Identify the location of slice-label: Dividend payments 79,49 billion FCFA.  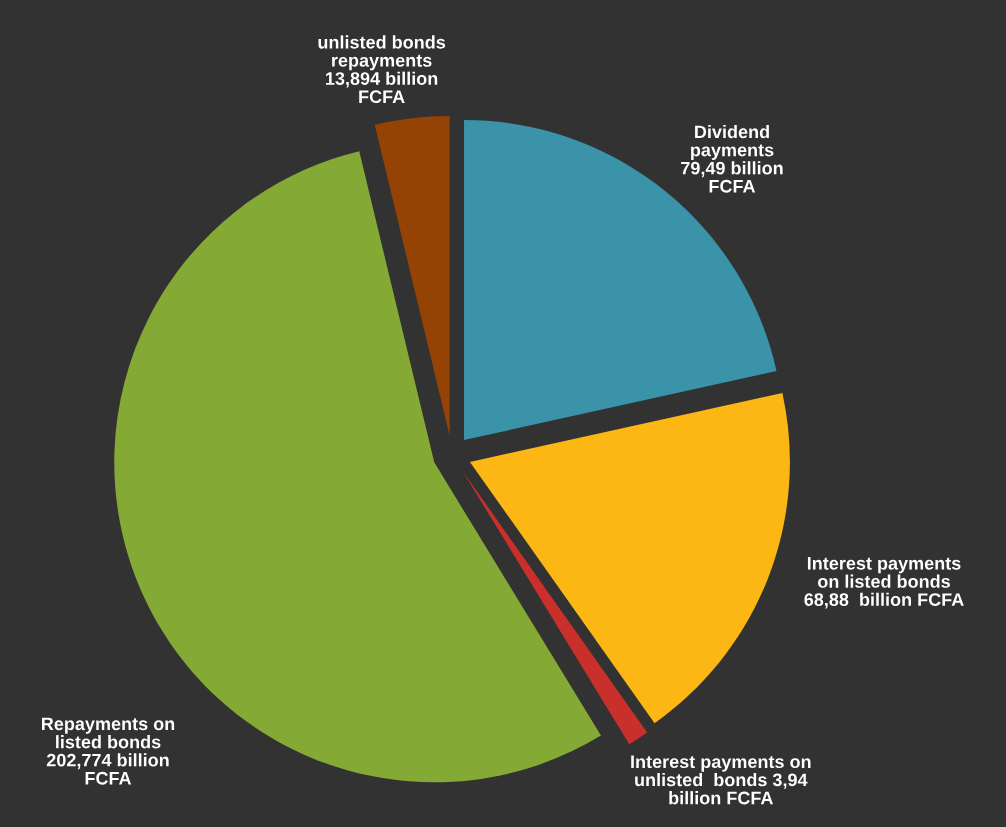
(732, 158).